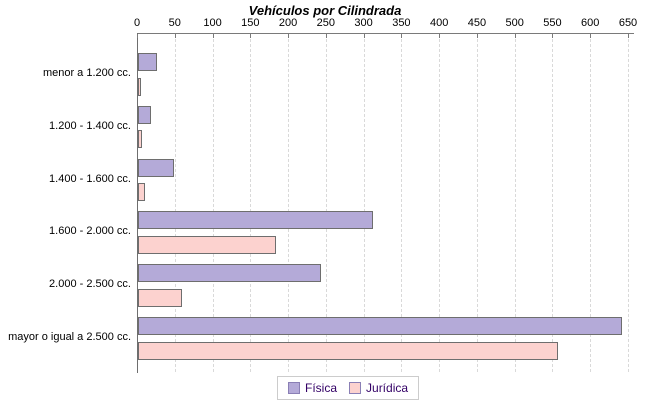 This screenshot has height=400, width=650. What do you see at coordinates (590, 23) in the screenshot?
I see `x-tick-label-600: 600` at bounding box center [590, 23].